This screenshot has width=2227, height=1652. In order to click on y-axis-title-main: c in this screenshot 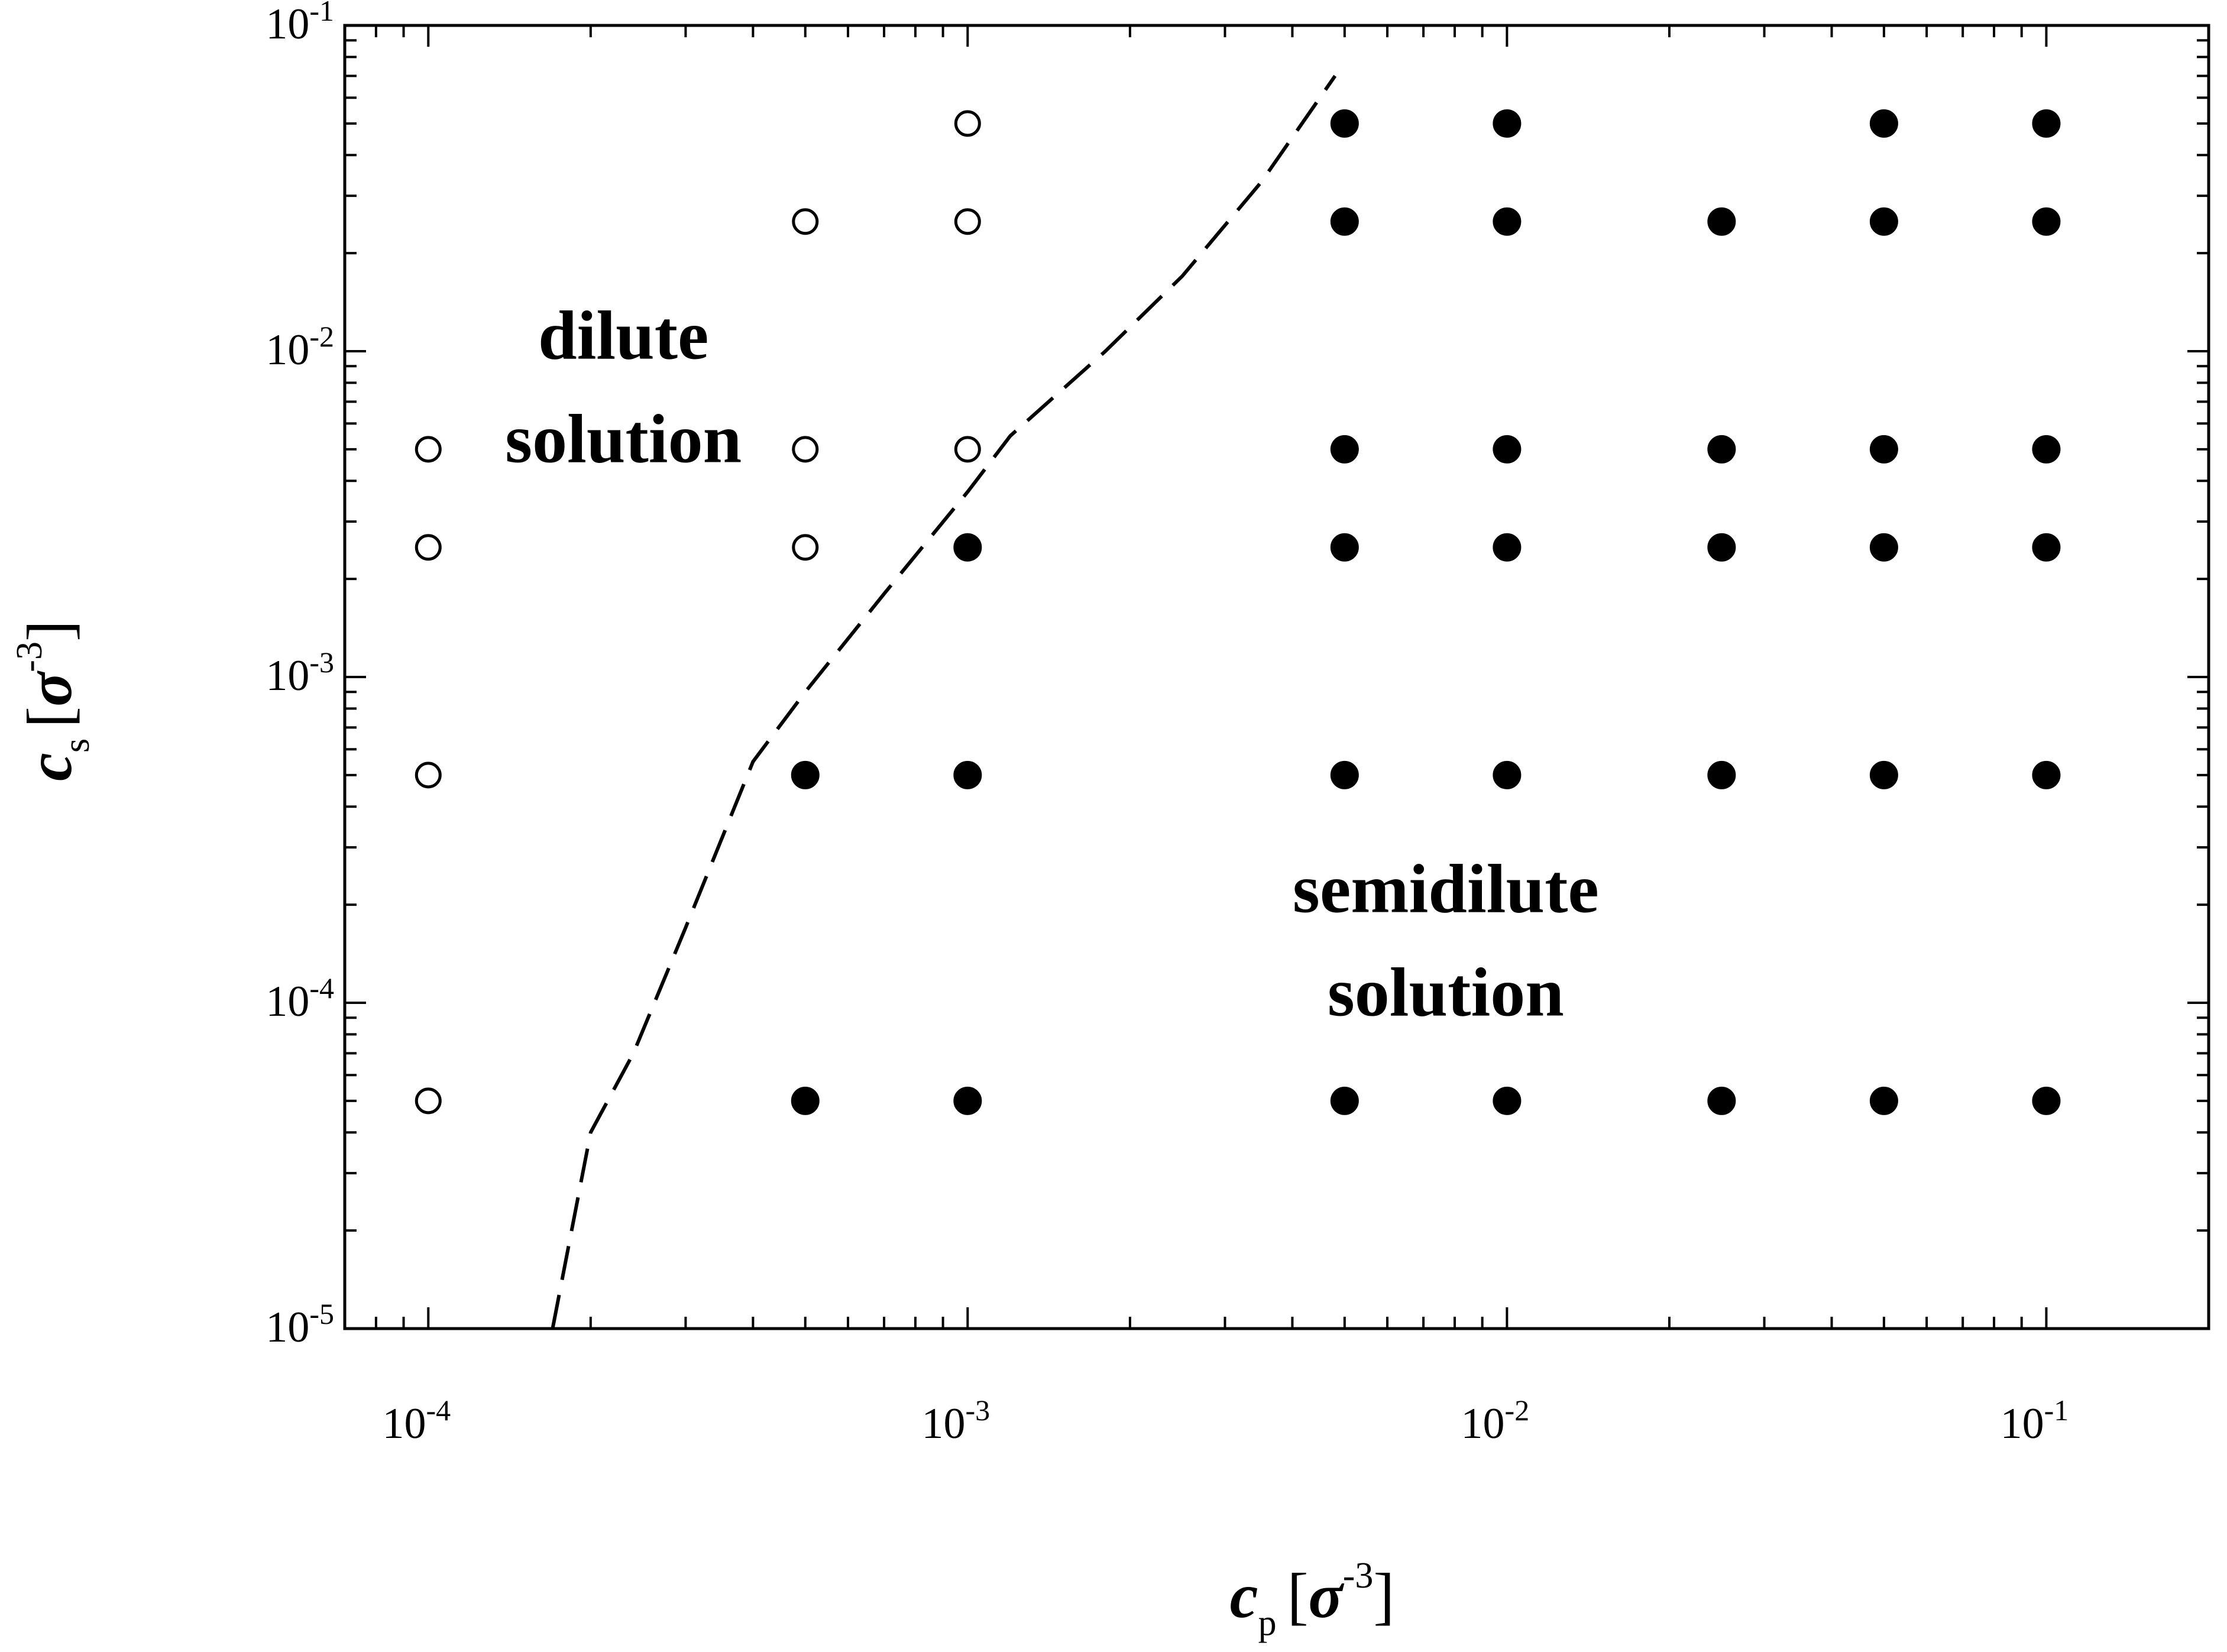, I will do `click(50, 767)`.